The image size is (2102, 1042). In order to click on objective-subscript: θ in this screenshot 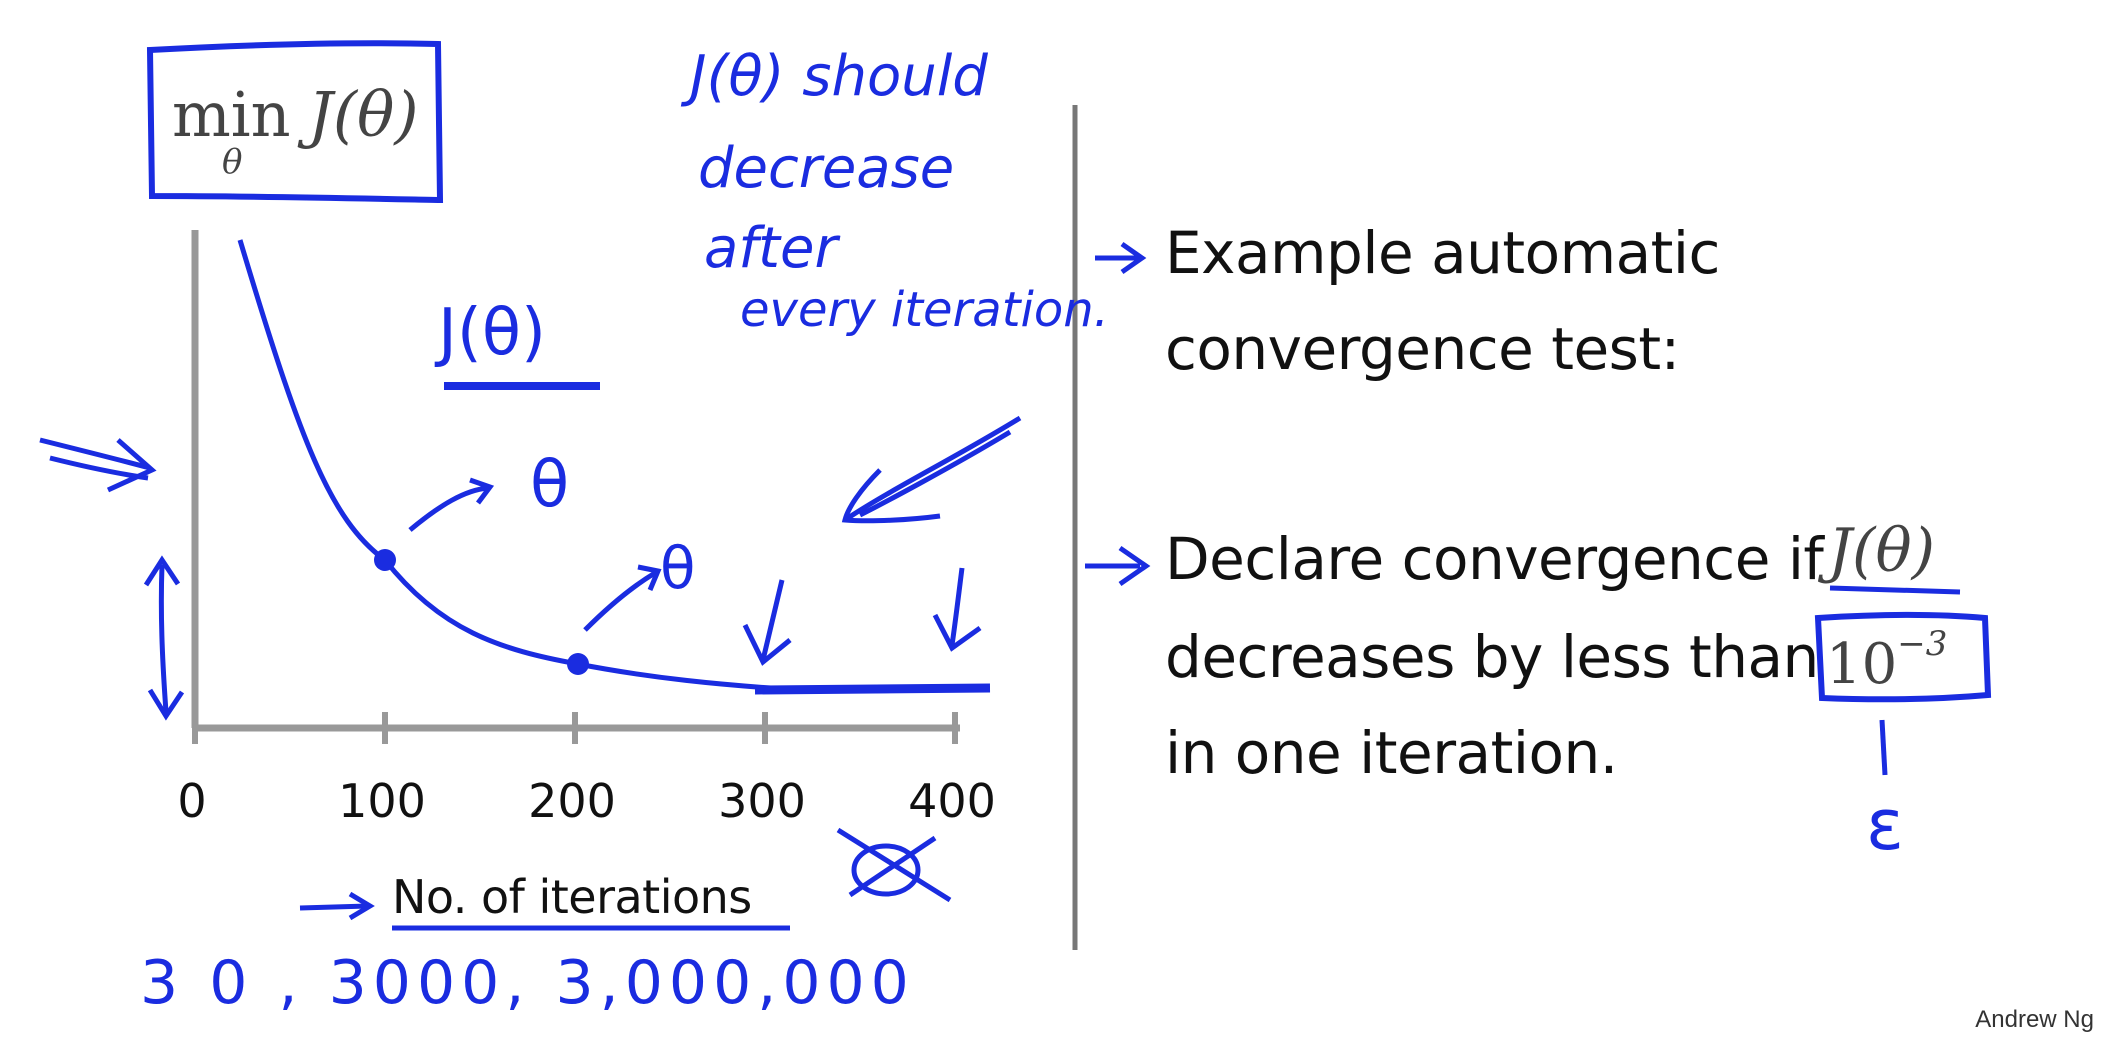, I will do `click(232, 162)`.